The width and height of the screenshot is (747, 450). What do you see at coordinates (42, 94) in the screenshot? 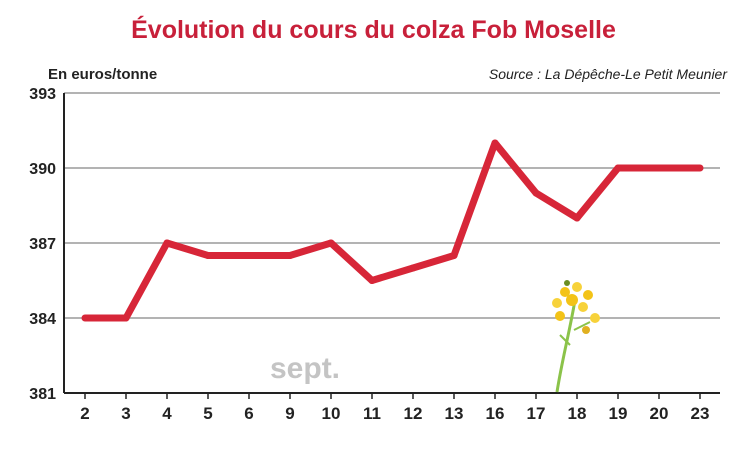
I see `y-tick-label: 393` at bounding box center [42, 94].